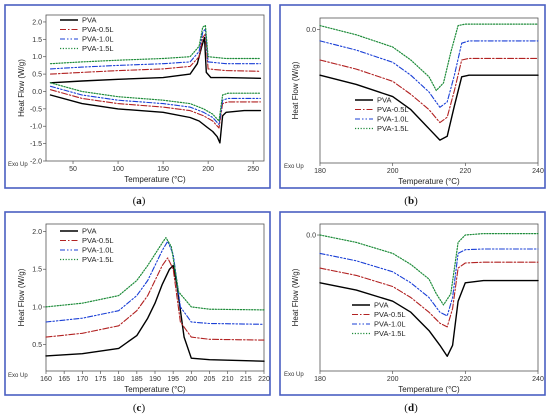 The width and height of the screenshot is (550, 419). What do you see at coordinates (139, 201) in the screenshot?
I see `panel-caption: (a)` at bounding box center [139, 201].